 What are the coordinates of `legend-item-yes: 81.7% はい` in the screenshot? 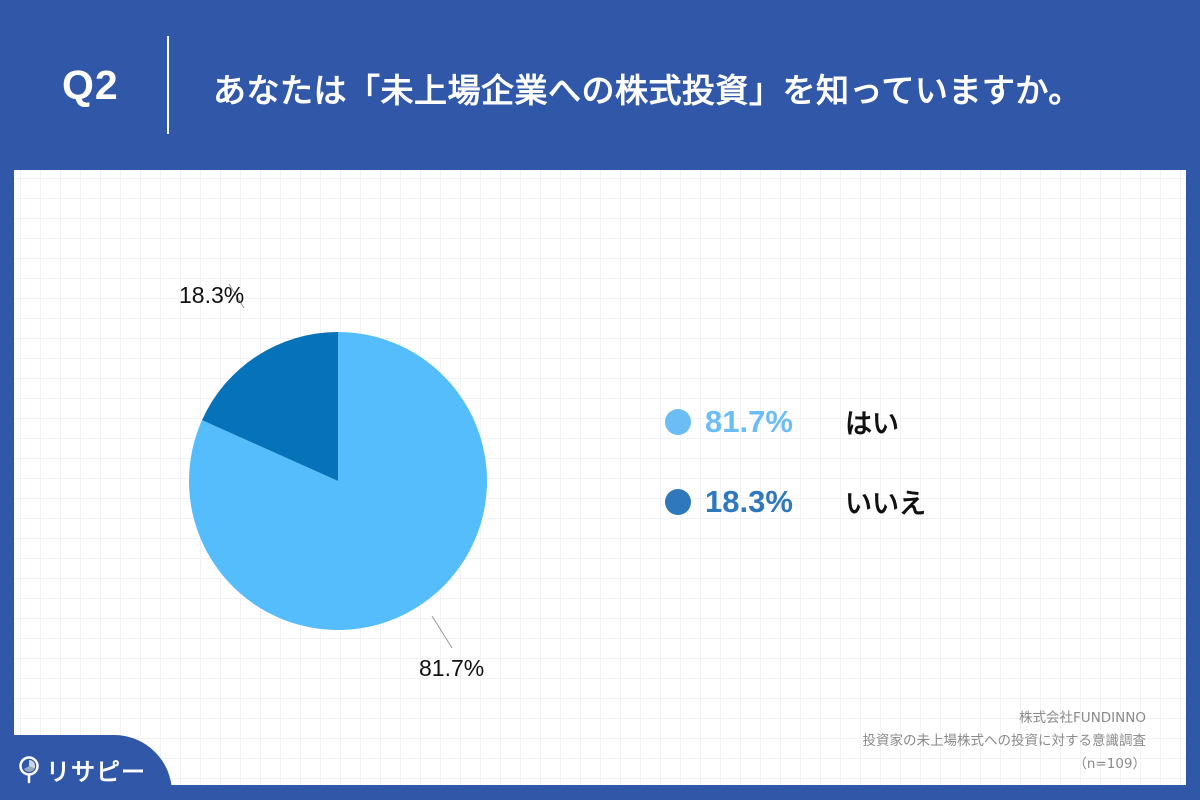 It's located at (782, 421).